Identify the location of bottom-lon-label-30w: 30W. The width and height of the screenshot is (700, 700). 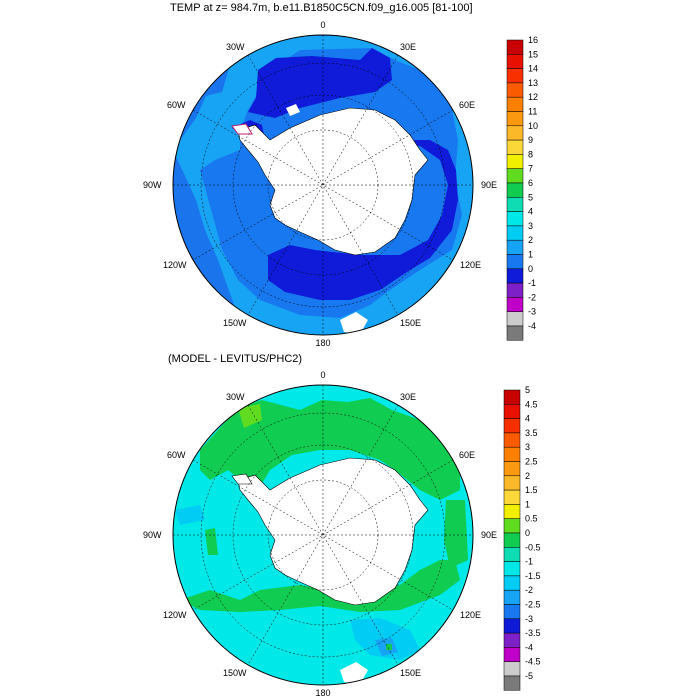
(235, 397).